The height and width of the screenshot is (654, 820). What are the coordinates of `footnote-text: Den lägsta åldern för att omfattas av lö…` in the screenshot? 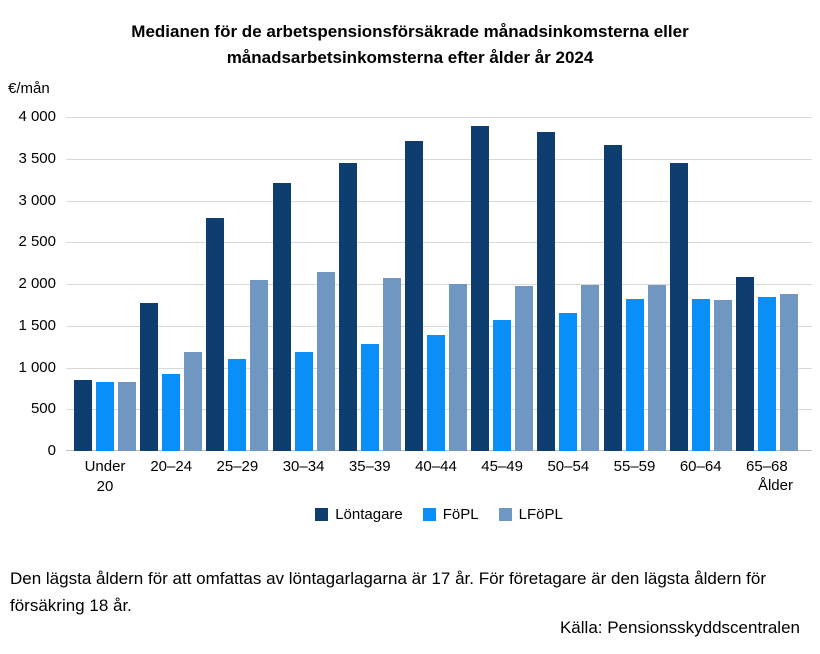 It's located at (388, 592).